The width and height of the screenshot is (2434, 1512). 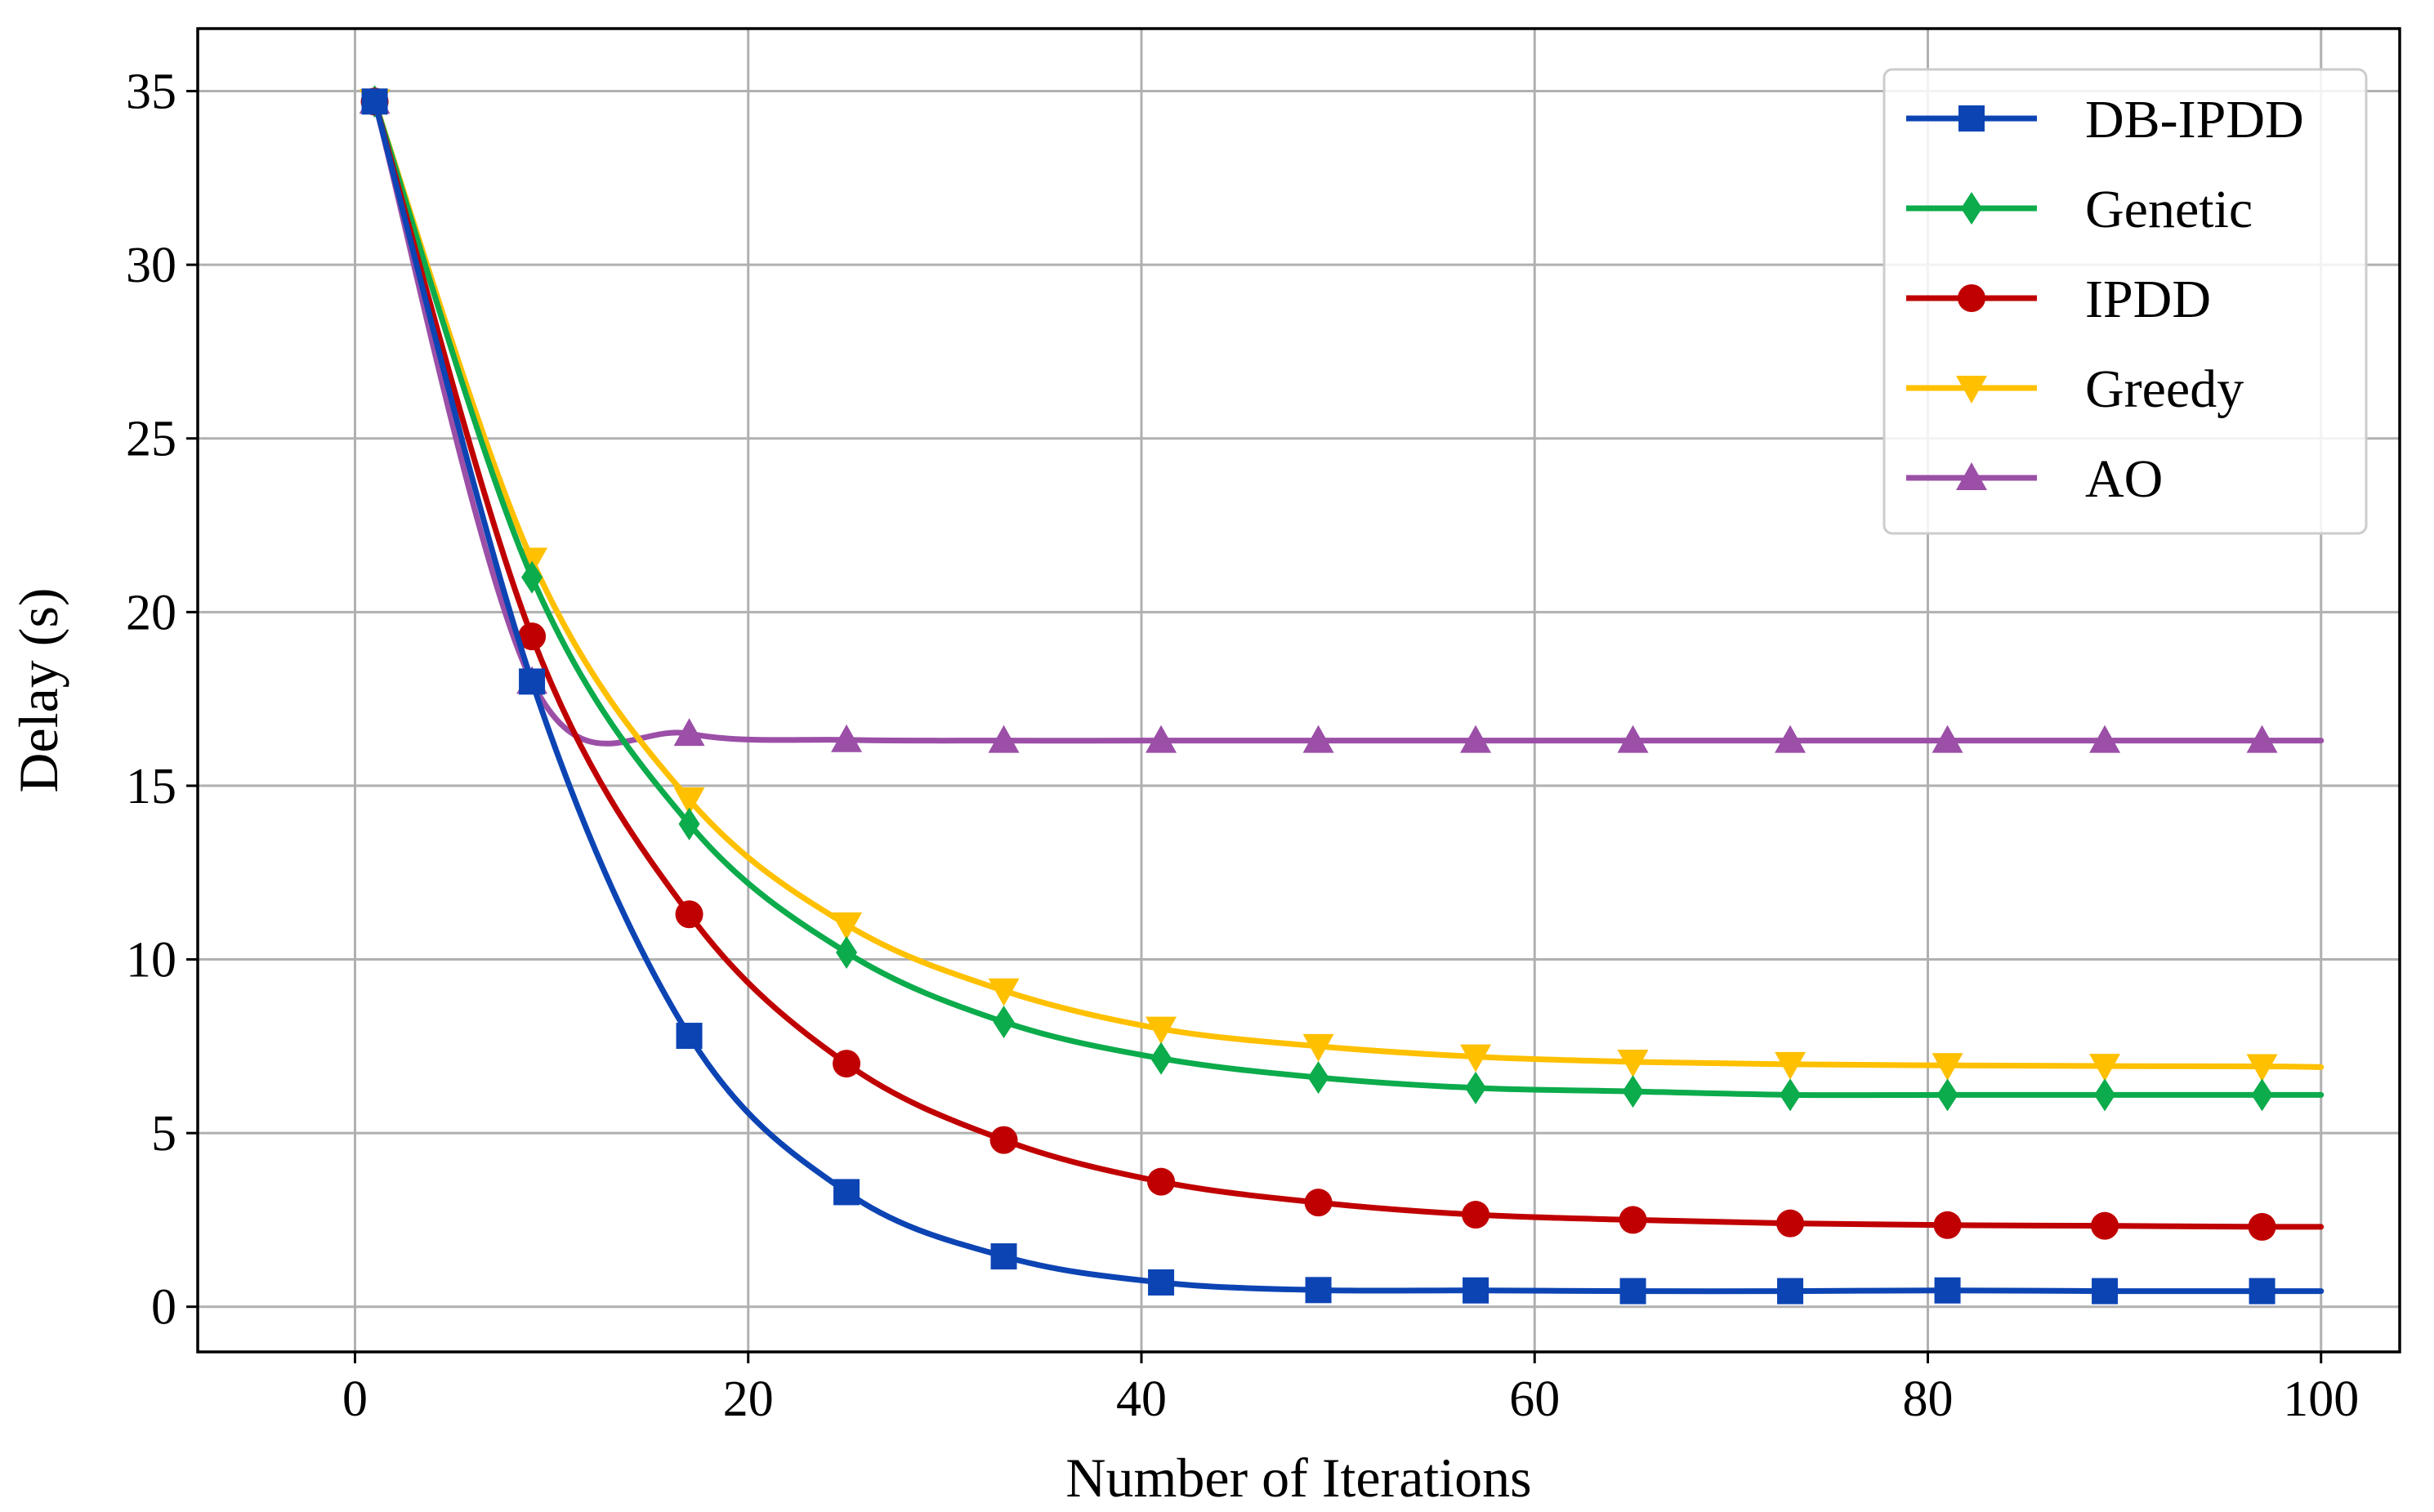 I want to click on legend-entry-genetic: Genetic, so click(x=2079, y=210).